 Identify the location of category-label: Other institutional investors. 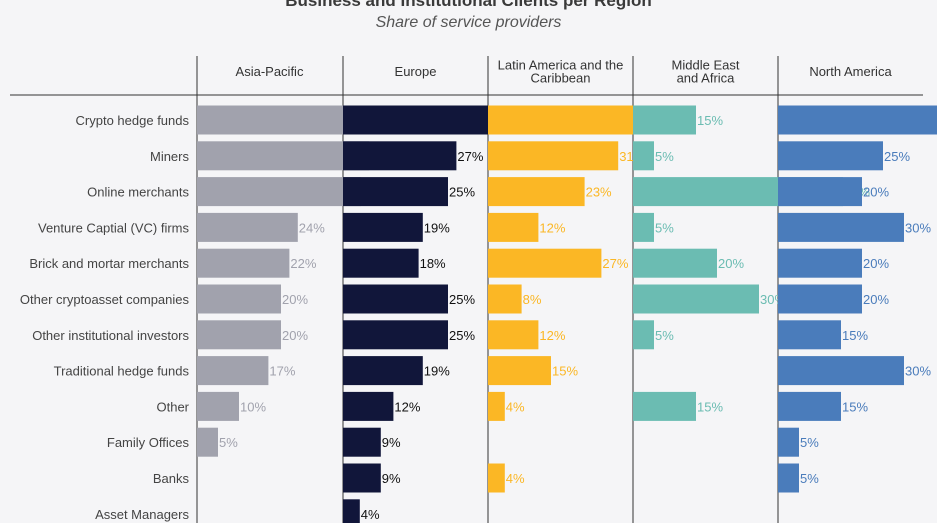
(110, 335).